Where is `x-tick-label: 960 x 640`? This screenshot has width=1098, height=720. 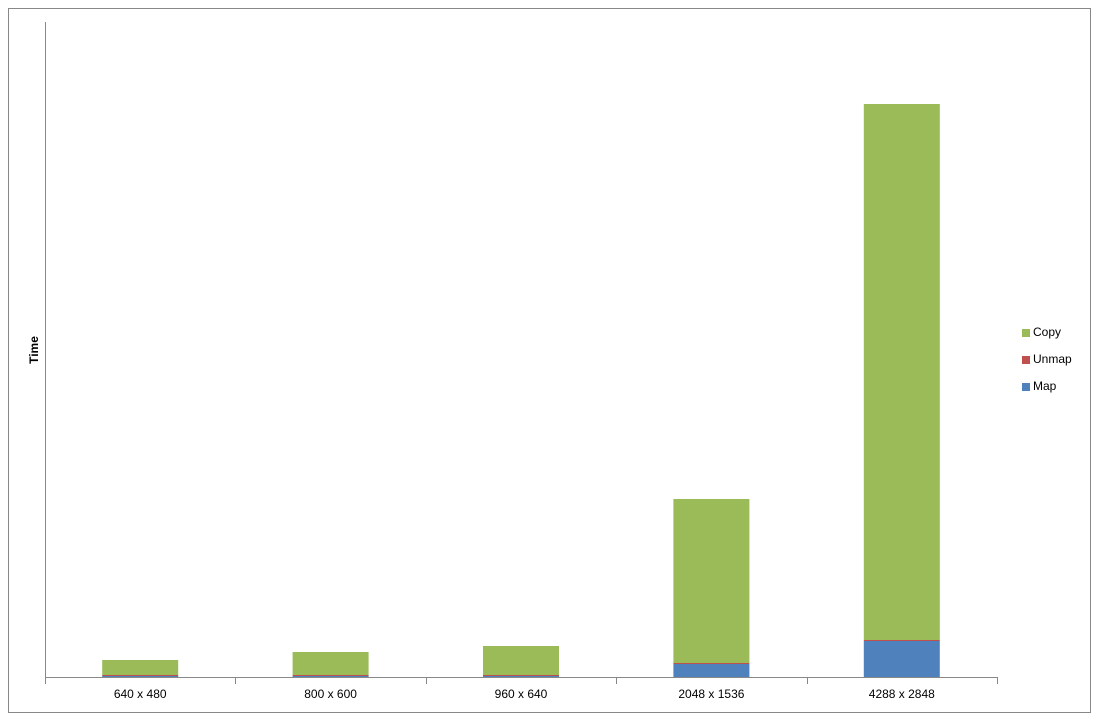 x-tick-label: 960 x 640 is located at coordinates (521, 694).